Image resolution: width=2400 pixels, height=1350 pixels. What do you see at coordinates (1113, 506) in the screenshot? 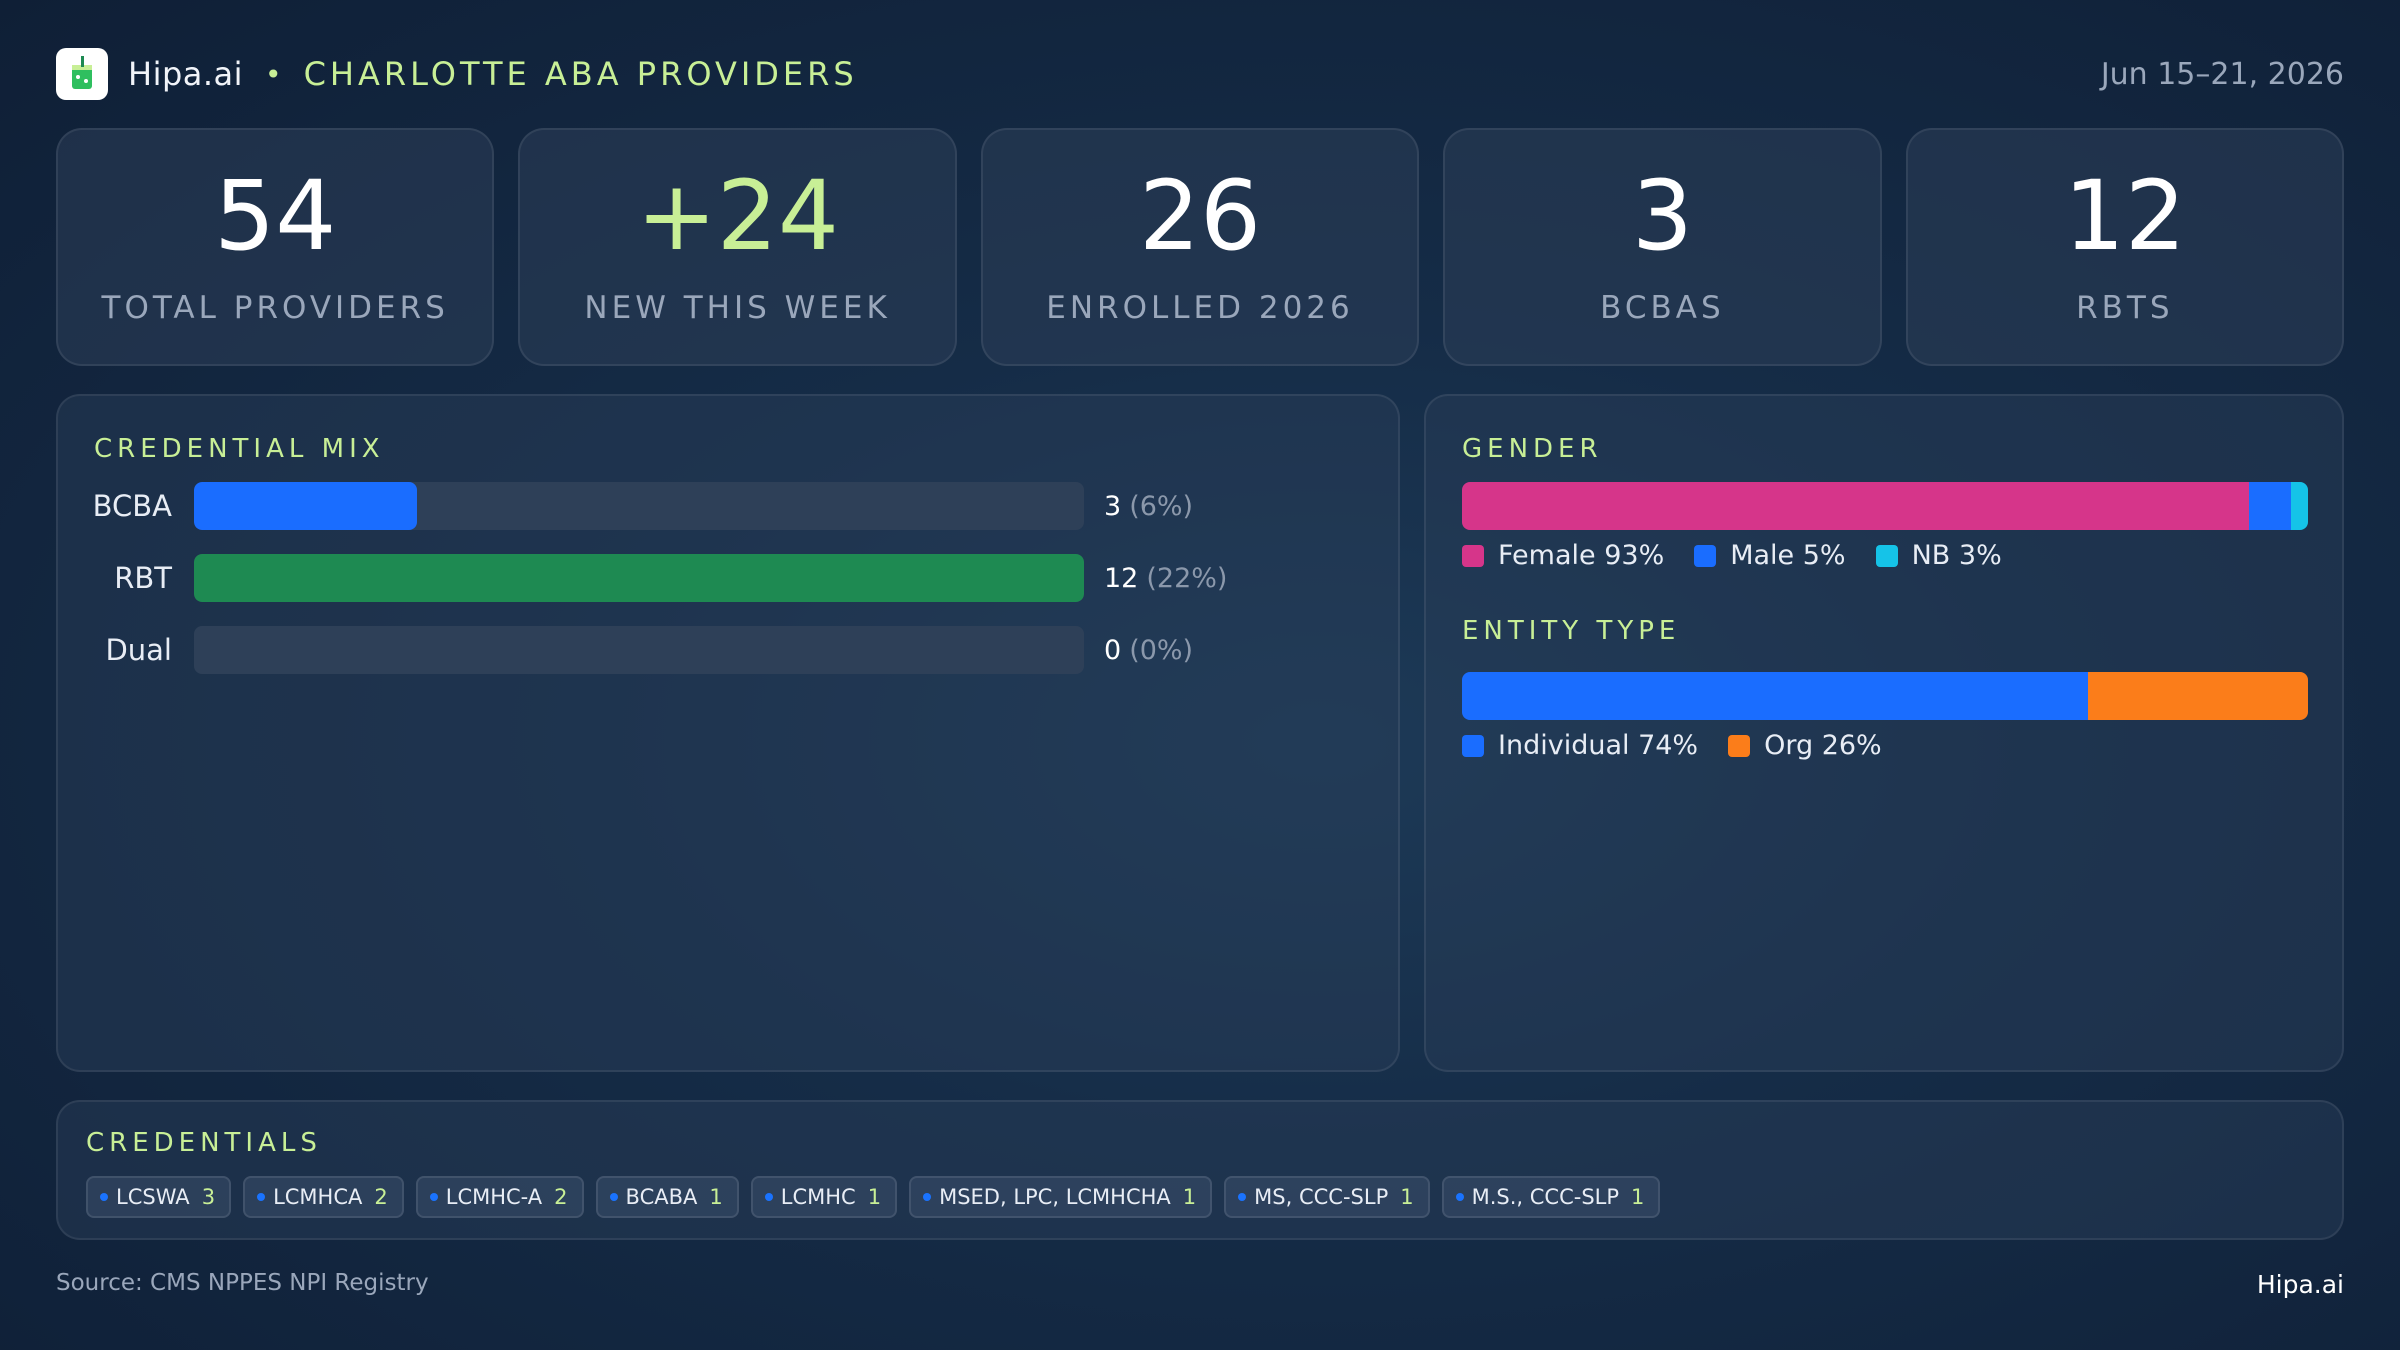
I see `bar-count: 3` at bounding box center [1113, 506].